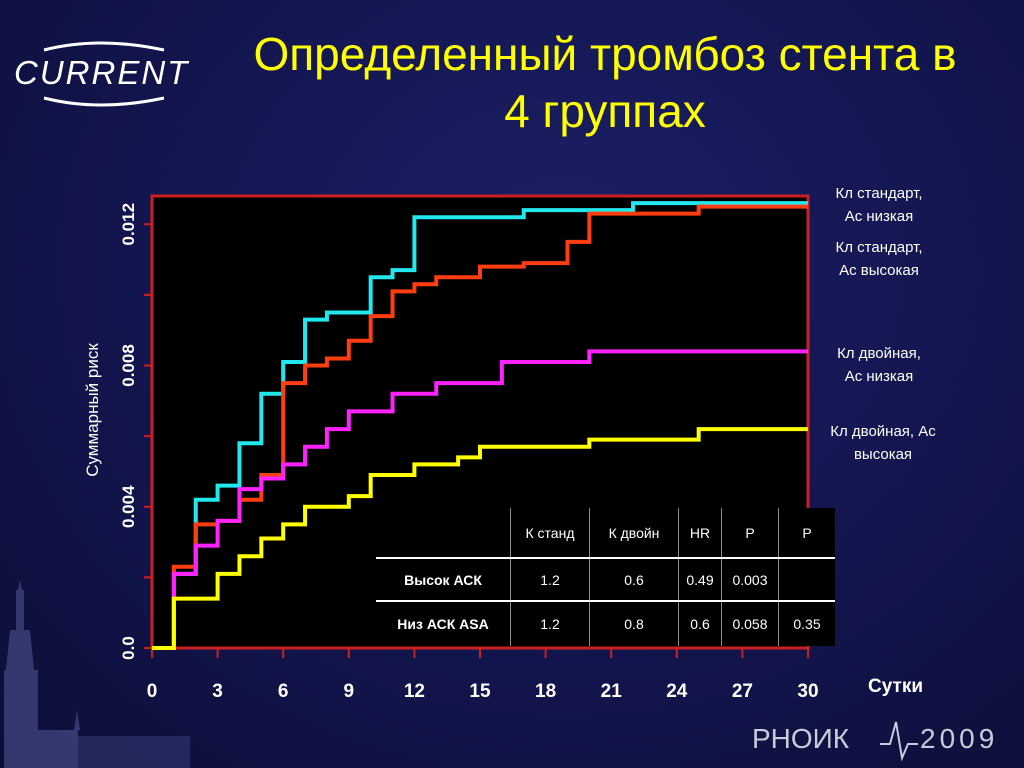 Image resolution: width=1024 pixels, height=768 pixels. What do you see at coordinates (896, 686) in the screenshot?
I see `x-axis-label: Сутки` at bounding box center [896, 686].